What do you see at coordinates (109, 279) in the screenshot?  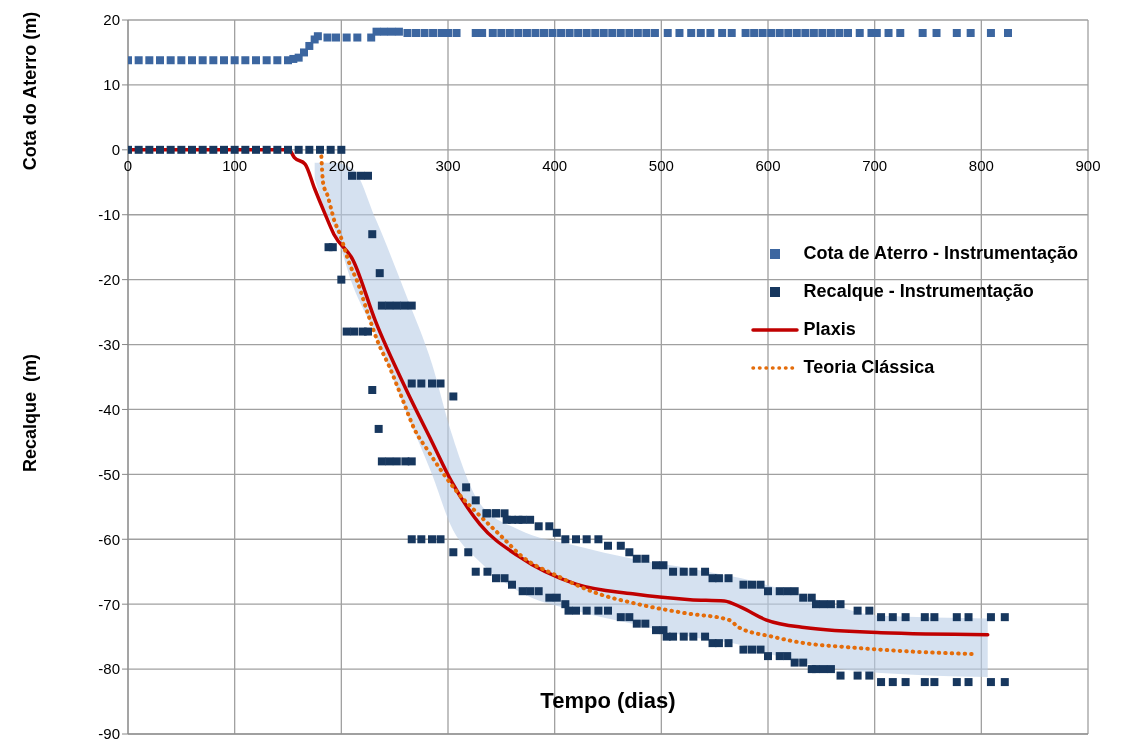 I see `y-tick-label: -20` at bounding box center [109, 279].